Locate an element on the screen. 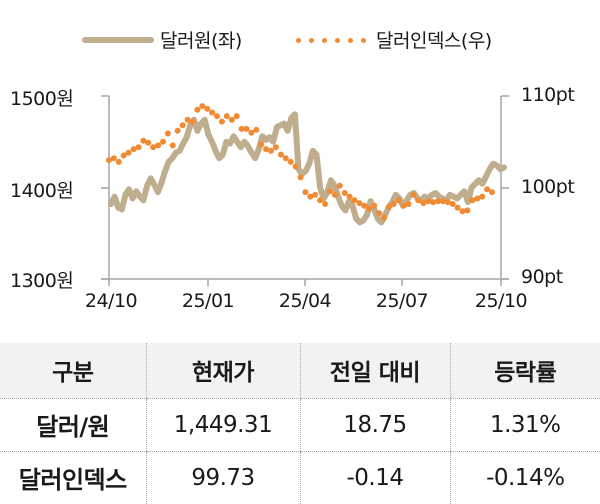 The width and height of the screenshot is (600, 504). table-header-row: 구분 현재가 전일 대비 등락률 is located at coordinates (300, 371).